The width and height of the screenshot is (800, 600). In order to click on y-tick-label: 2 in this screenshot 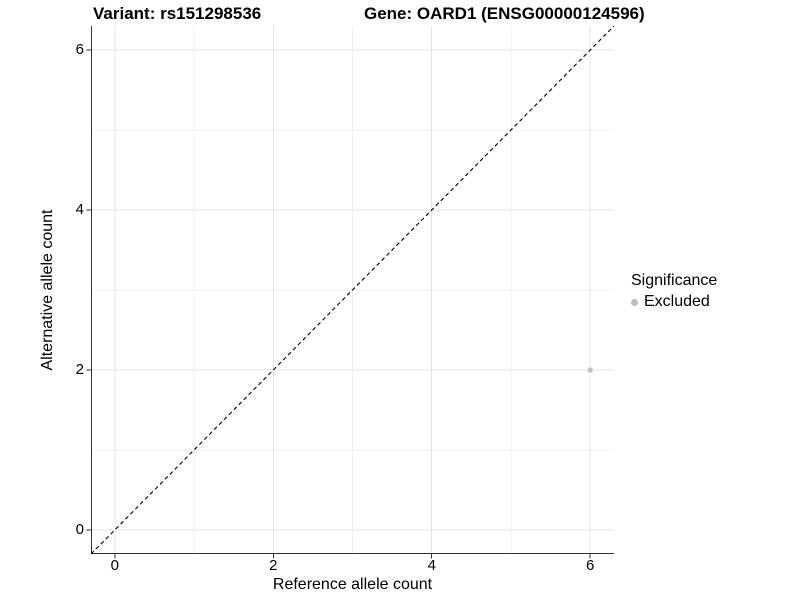, I will do `click(79, 369)`.